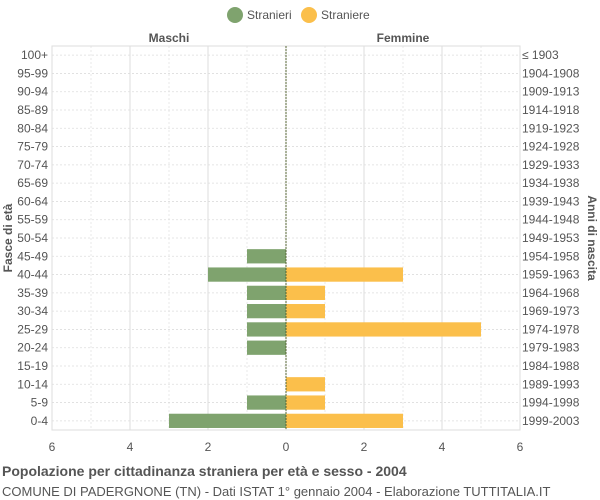 The width and height of the screenshot is (600, 500). Describe the element at coordinates (551, 366) in the screenshot. I see `birth-year-label: 1984-1988` at that location.